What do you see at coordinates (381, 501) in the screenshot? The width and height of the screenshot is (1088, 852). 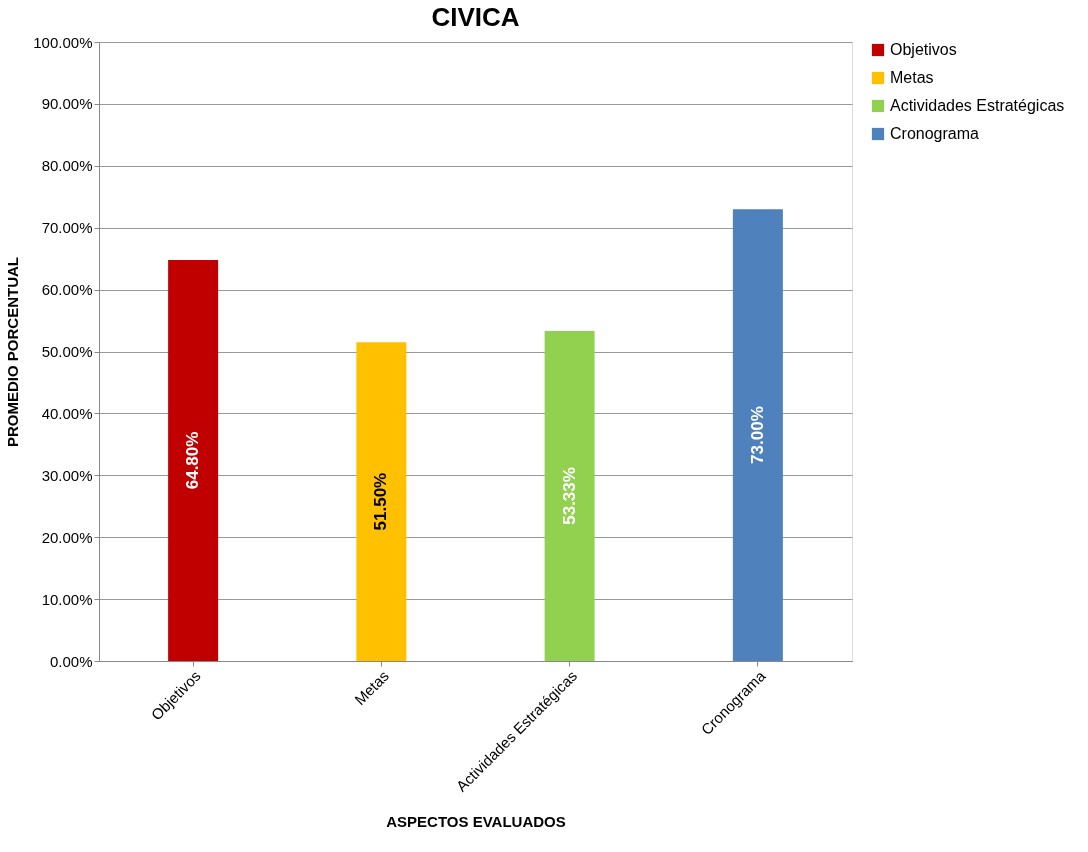 I see `data-label: 51.50%` at bounding box center [381, 501].